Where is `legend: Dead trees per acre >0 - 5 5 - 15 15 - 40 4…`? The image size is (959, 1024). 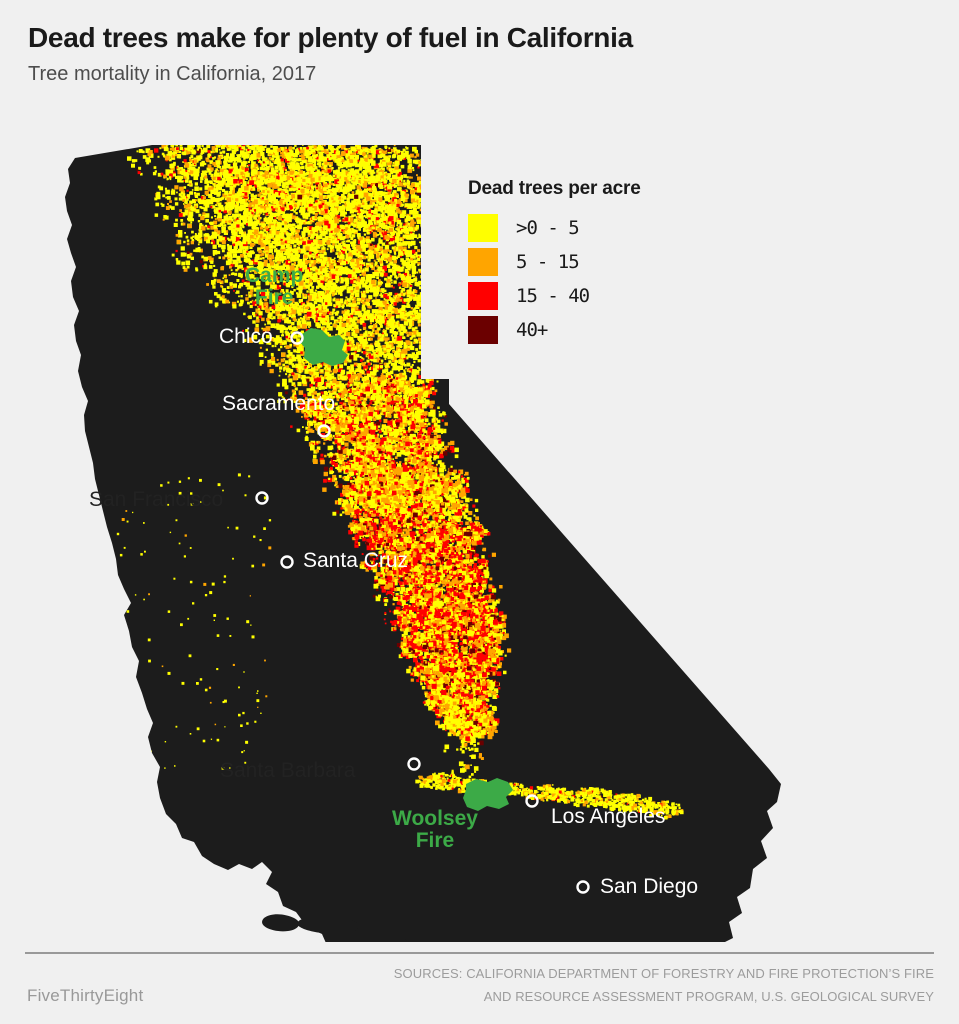
legend: Dead trees per acre >0 - 5 5 - 15 15 - 40 4… is located at coordinates (593, 263).